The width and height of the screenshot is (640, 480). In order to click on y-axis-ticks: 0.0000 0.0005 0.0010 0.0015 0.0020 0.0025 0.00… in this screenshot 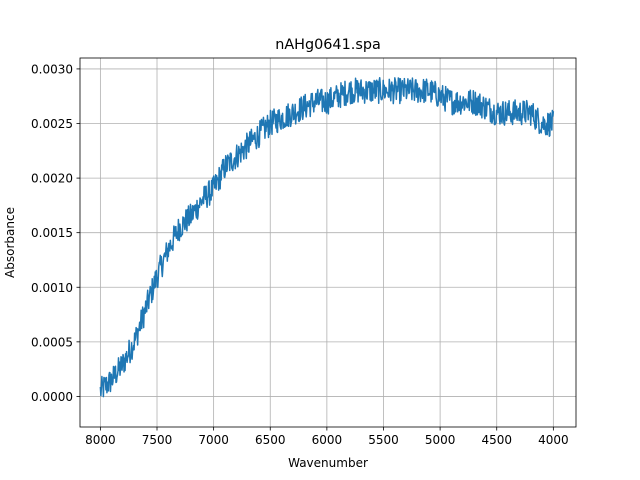, I will do `click(55, 233)`.